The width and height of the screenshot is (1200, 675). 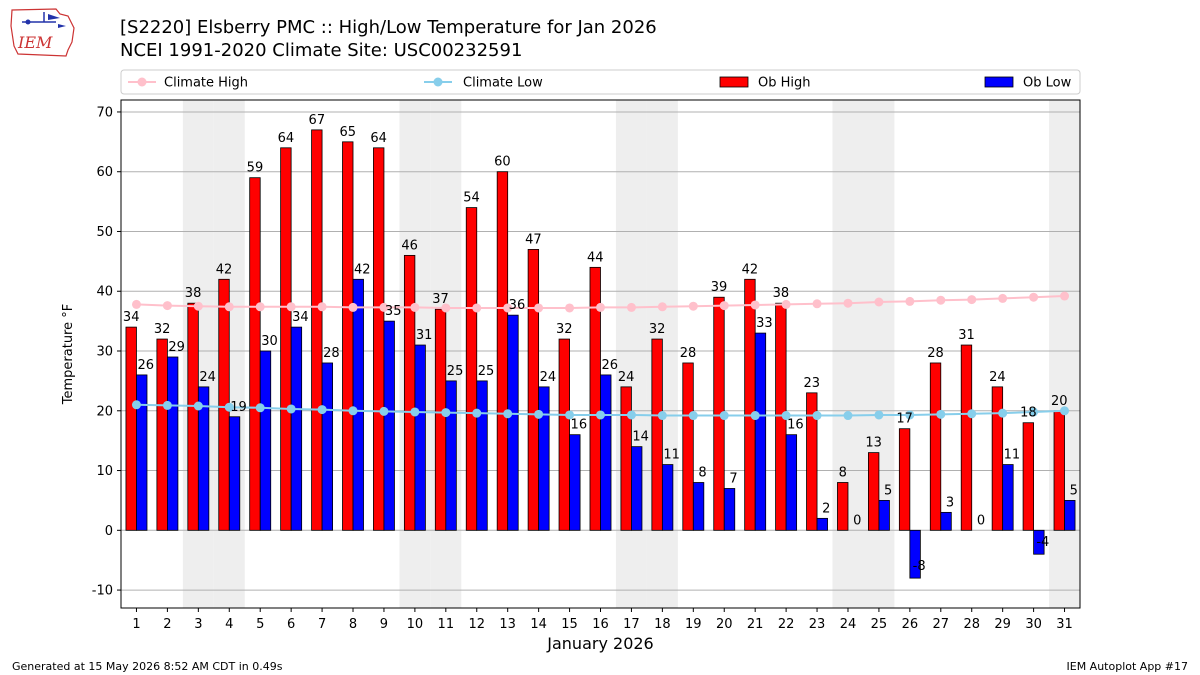 What do you see at coordinates (817, 624) in the screenshot?
I see `x-tick-label: 23` at bounding box center [817, 624].